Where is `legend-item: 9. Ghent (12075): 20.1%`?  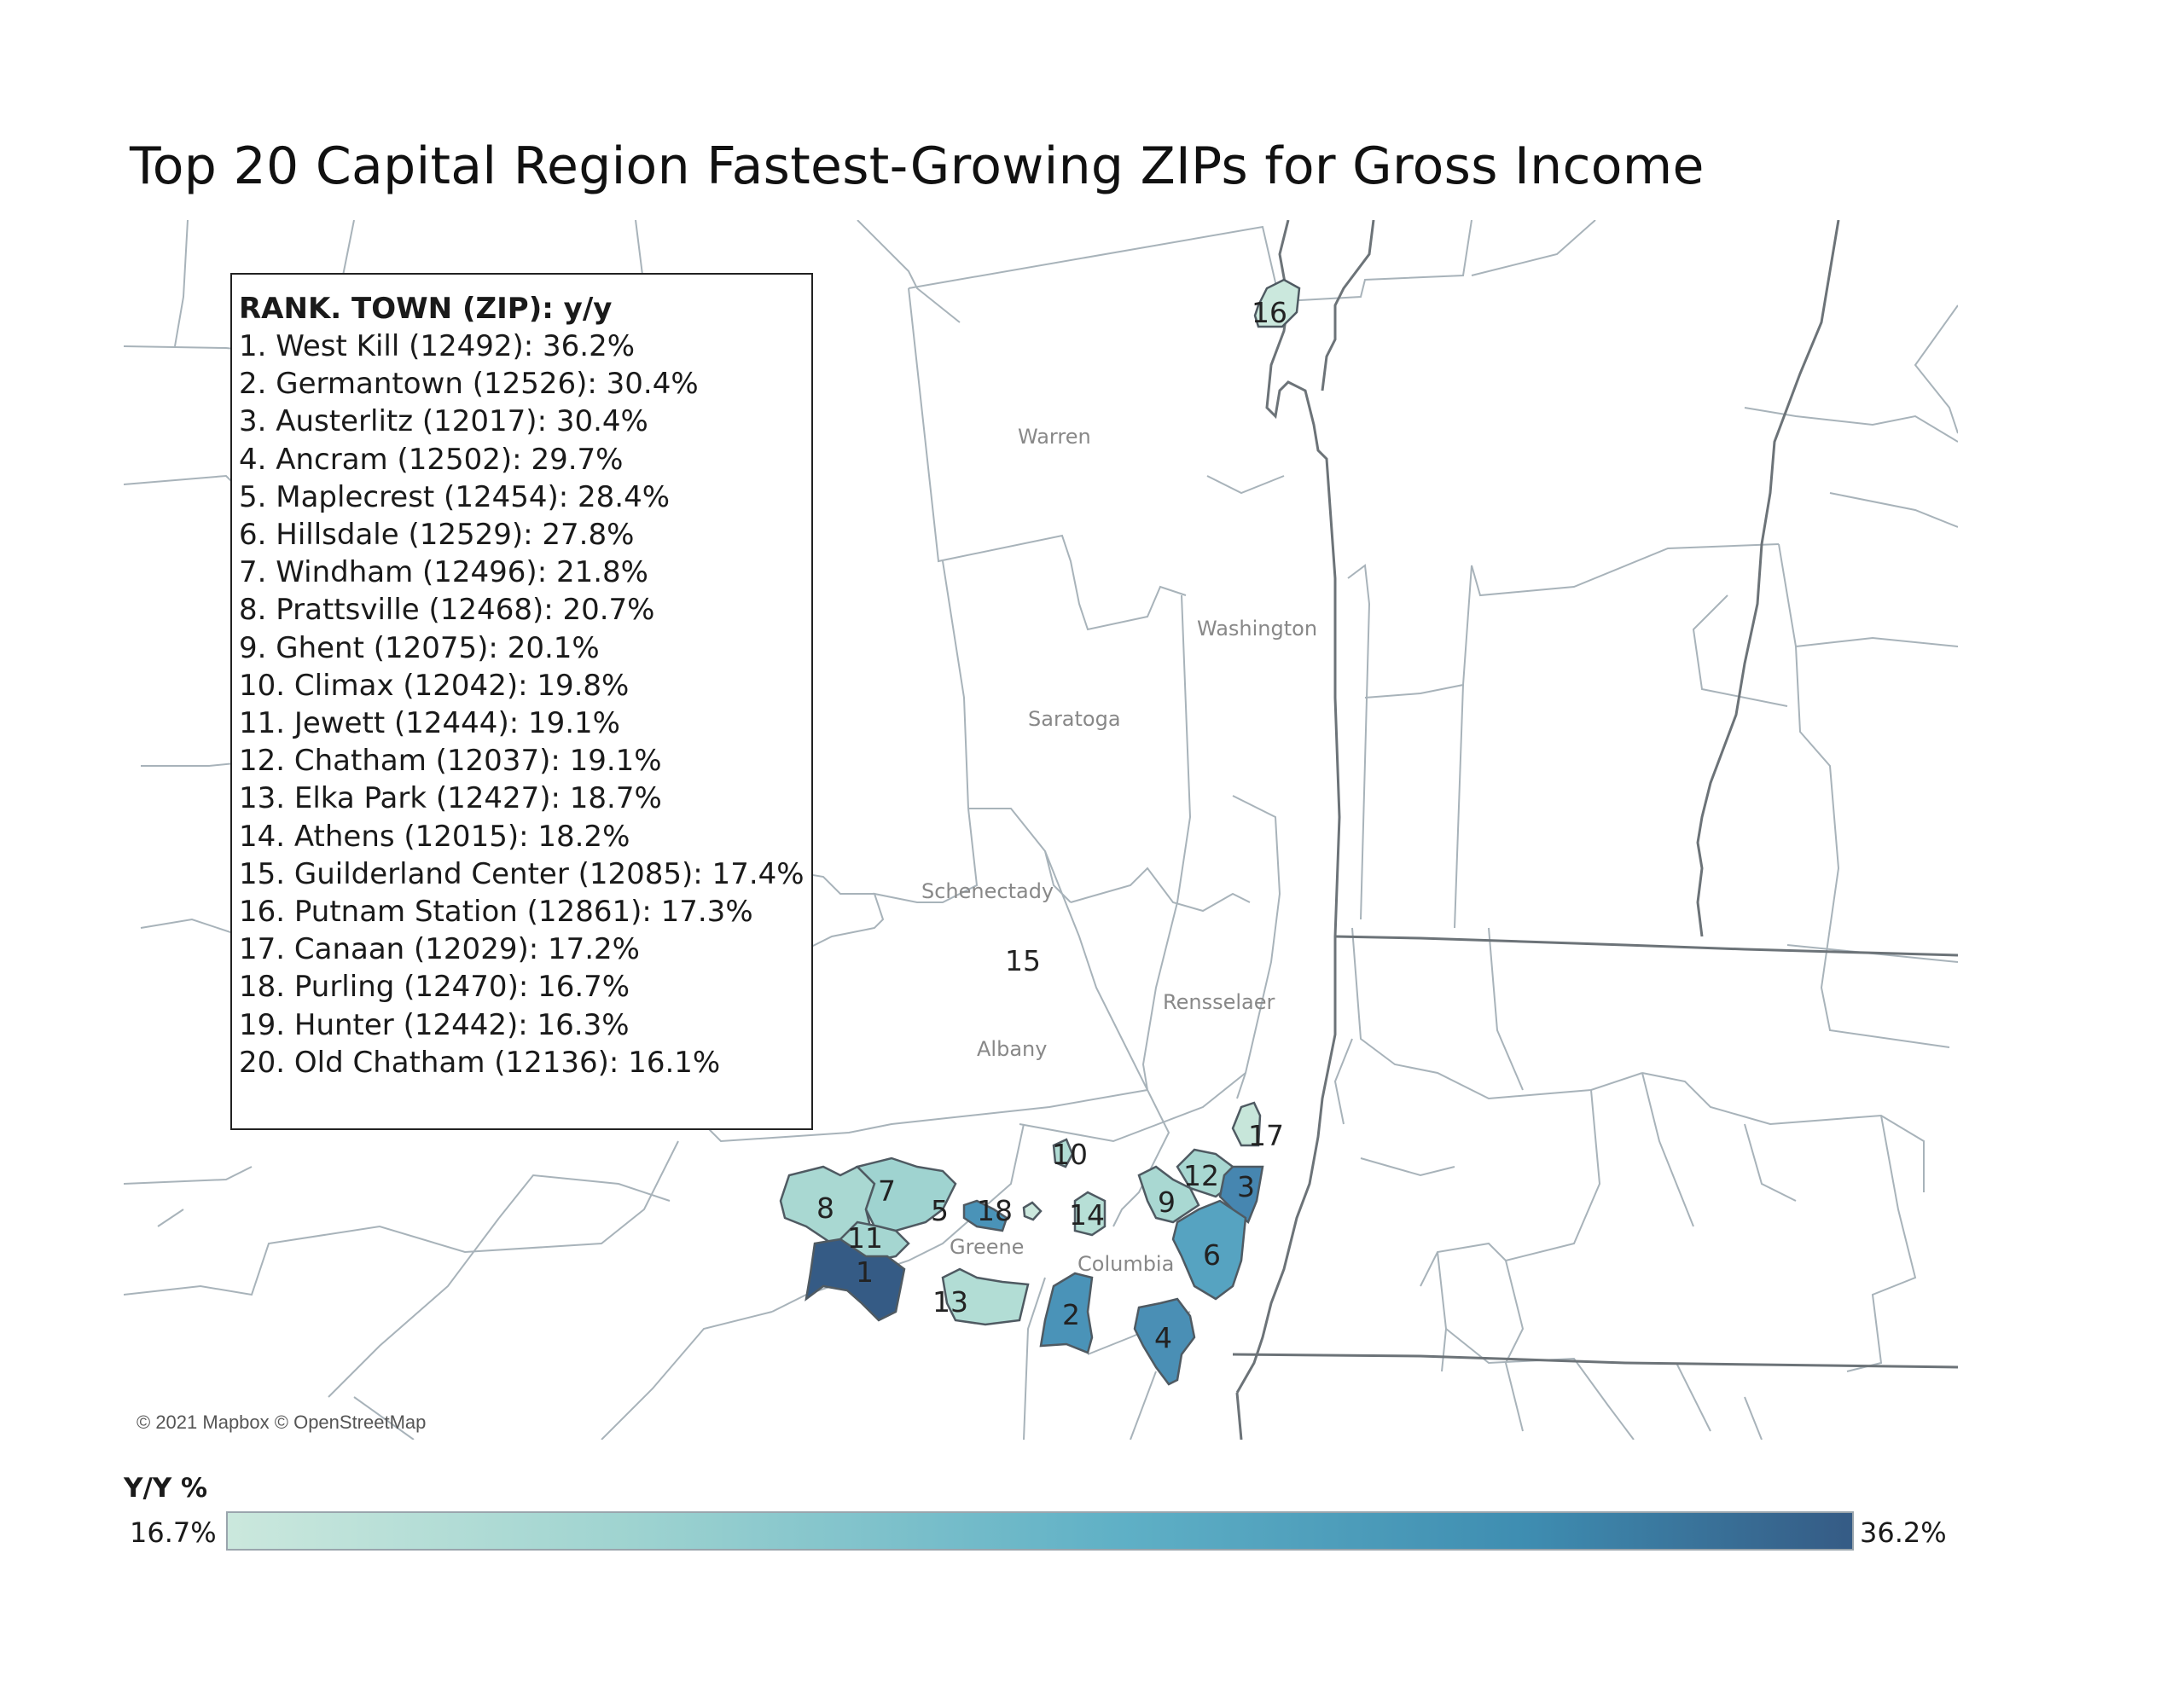 legend-item: 9. Ghent (12075): 20.1% is located at coordinates (419, 648).